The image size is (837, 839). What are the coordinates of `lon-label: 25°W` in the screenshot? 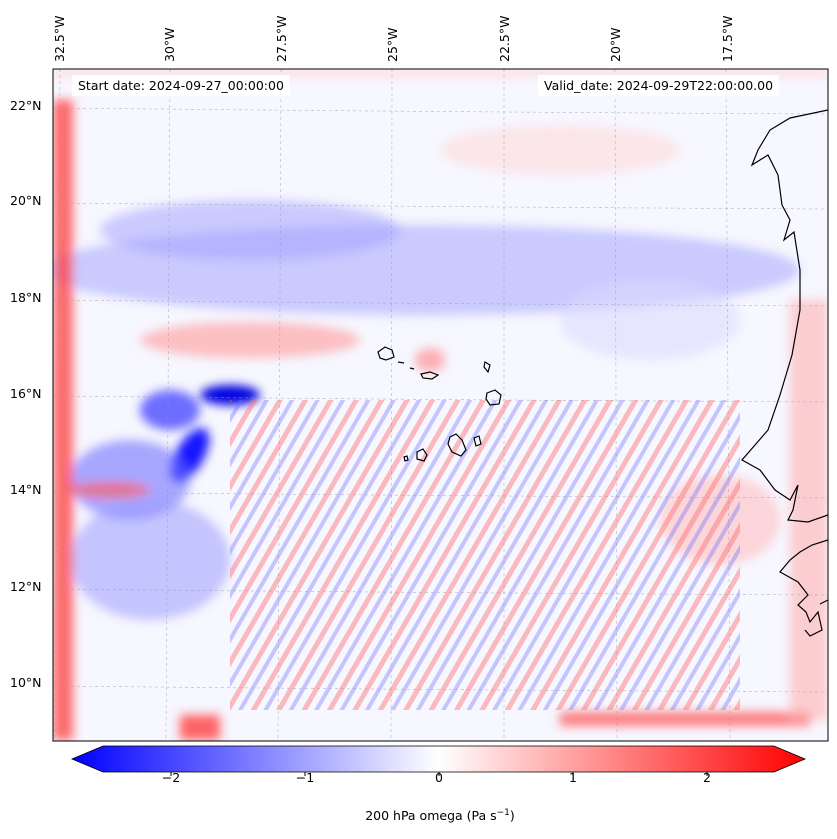 It's located at (392, 44).